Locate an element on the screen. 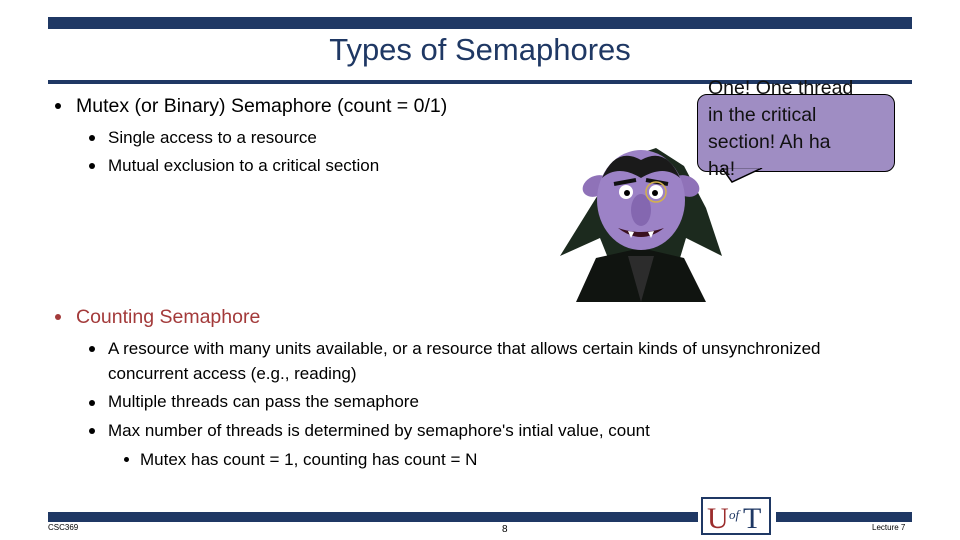 The image size is (960, 540). uoft-logo: U of T is located at coordinates (736, 516).